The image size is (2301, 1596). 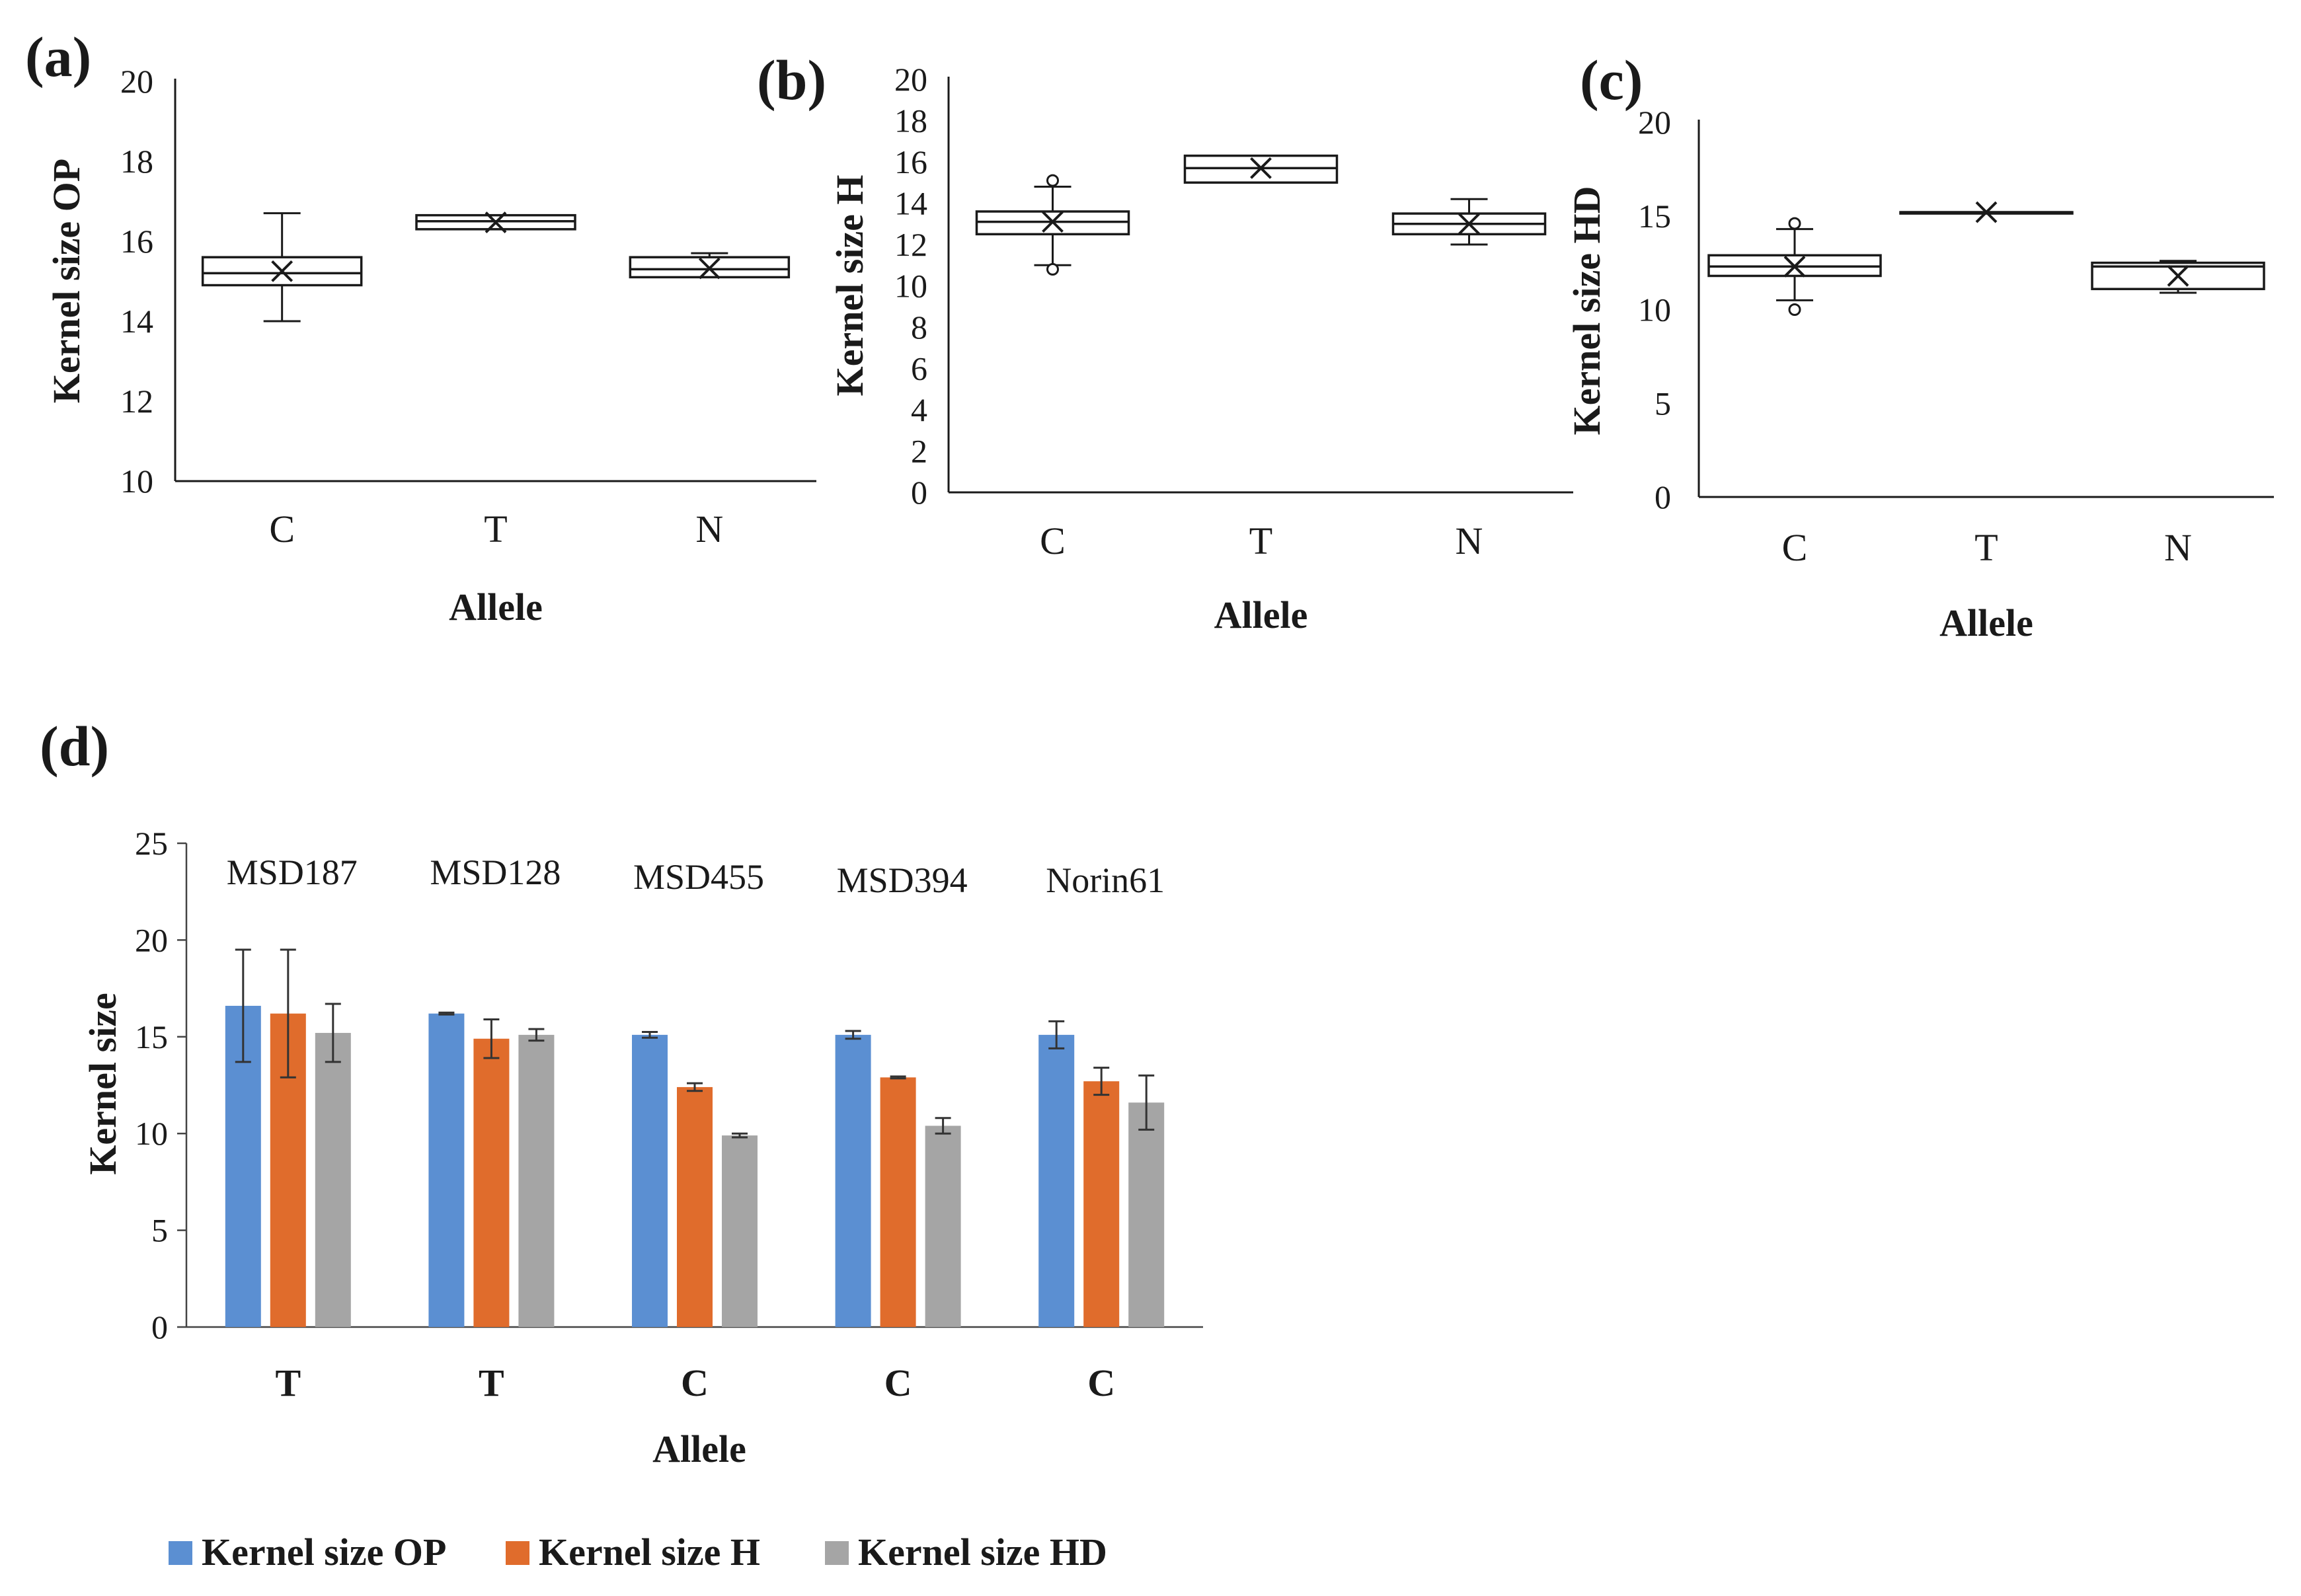 What do you see at coordinates (74, 746) in the screenshot?
I see `panel-label-d: (d)` at bounding box center [74, 746].